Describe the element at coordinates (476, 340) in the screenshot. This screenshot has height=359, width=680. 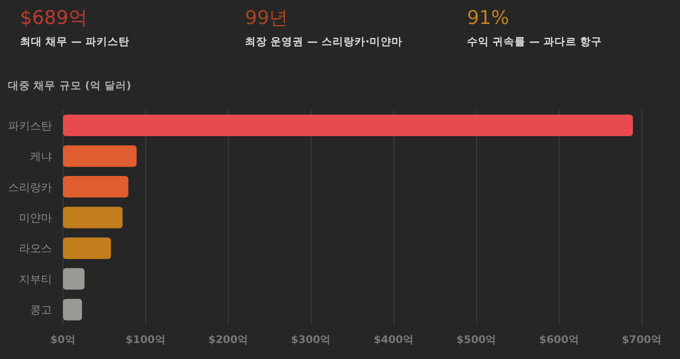
I see `x-tick-label: $500억` at that location.